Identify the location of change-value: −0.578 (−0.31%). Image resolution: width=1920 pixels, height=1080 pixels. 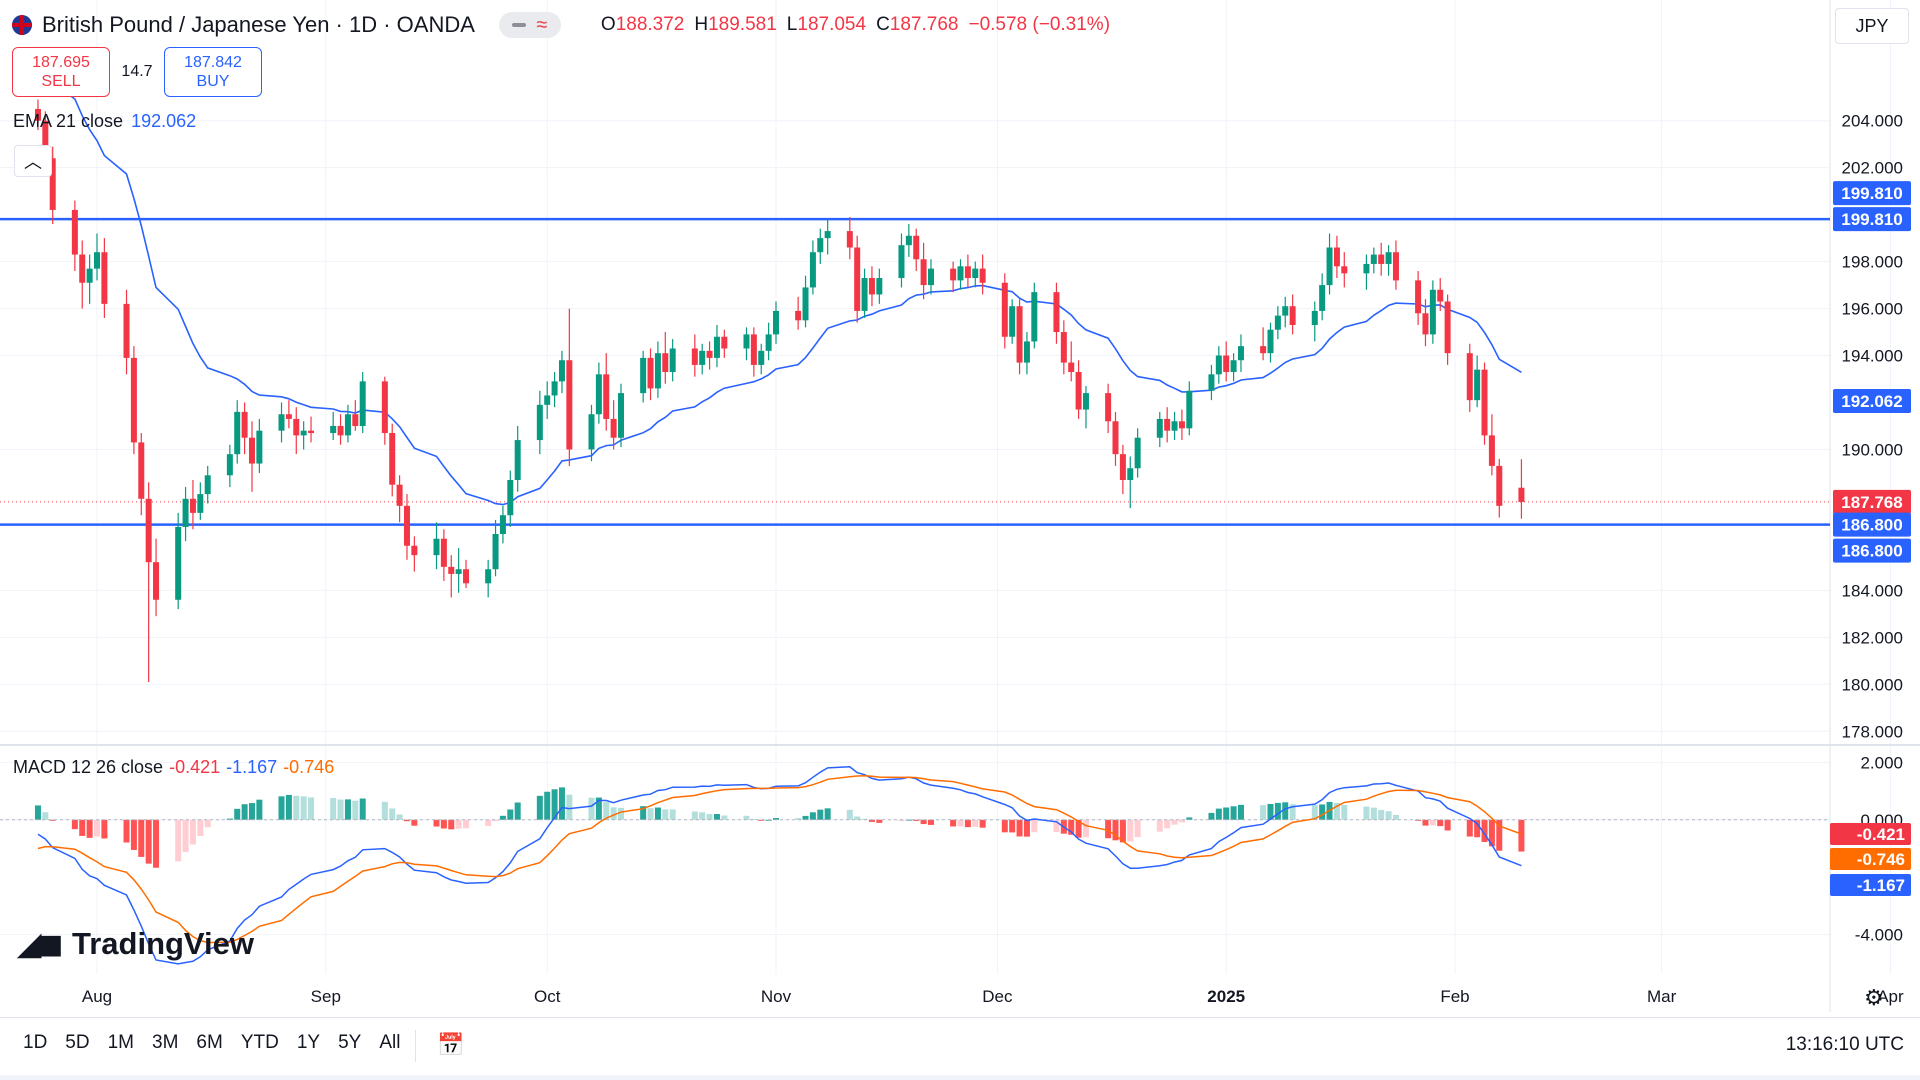
(1039, 24).